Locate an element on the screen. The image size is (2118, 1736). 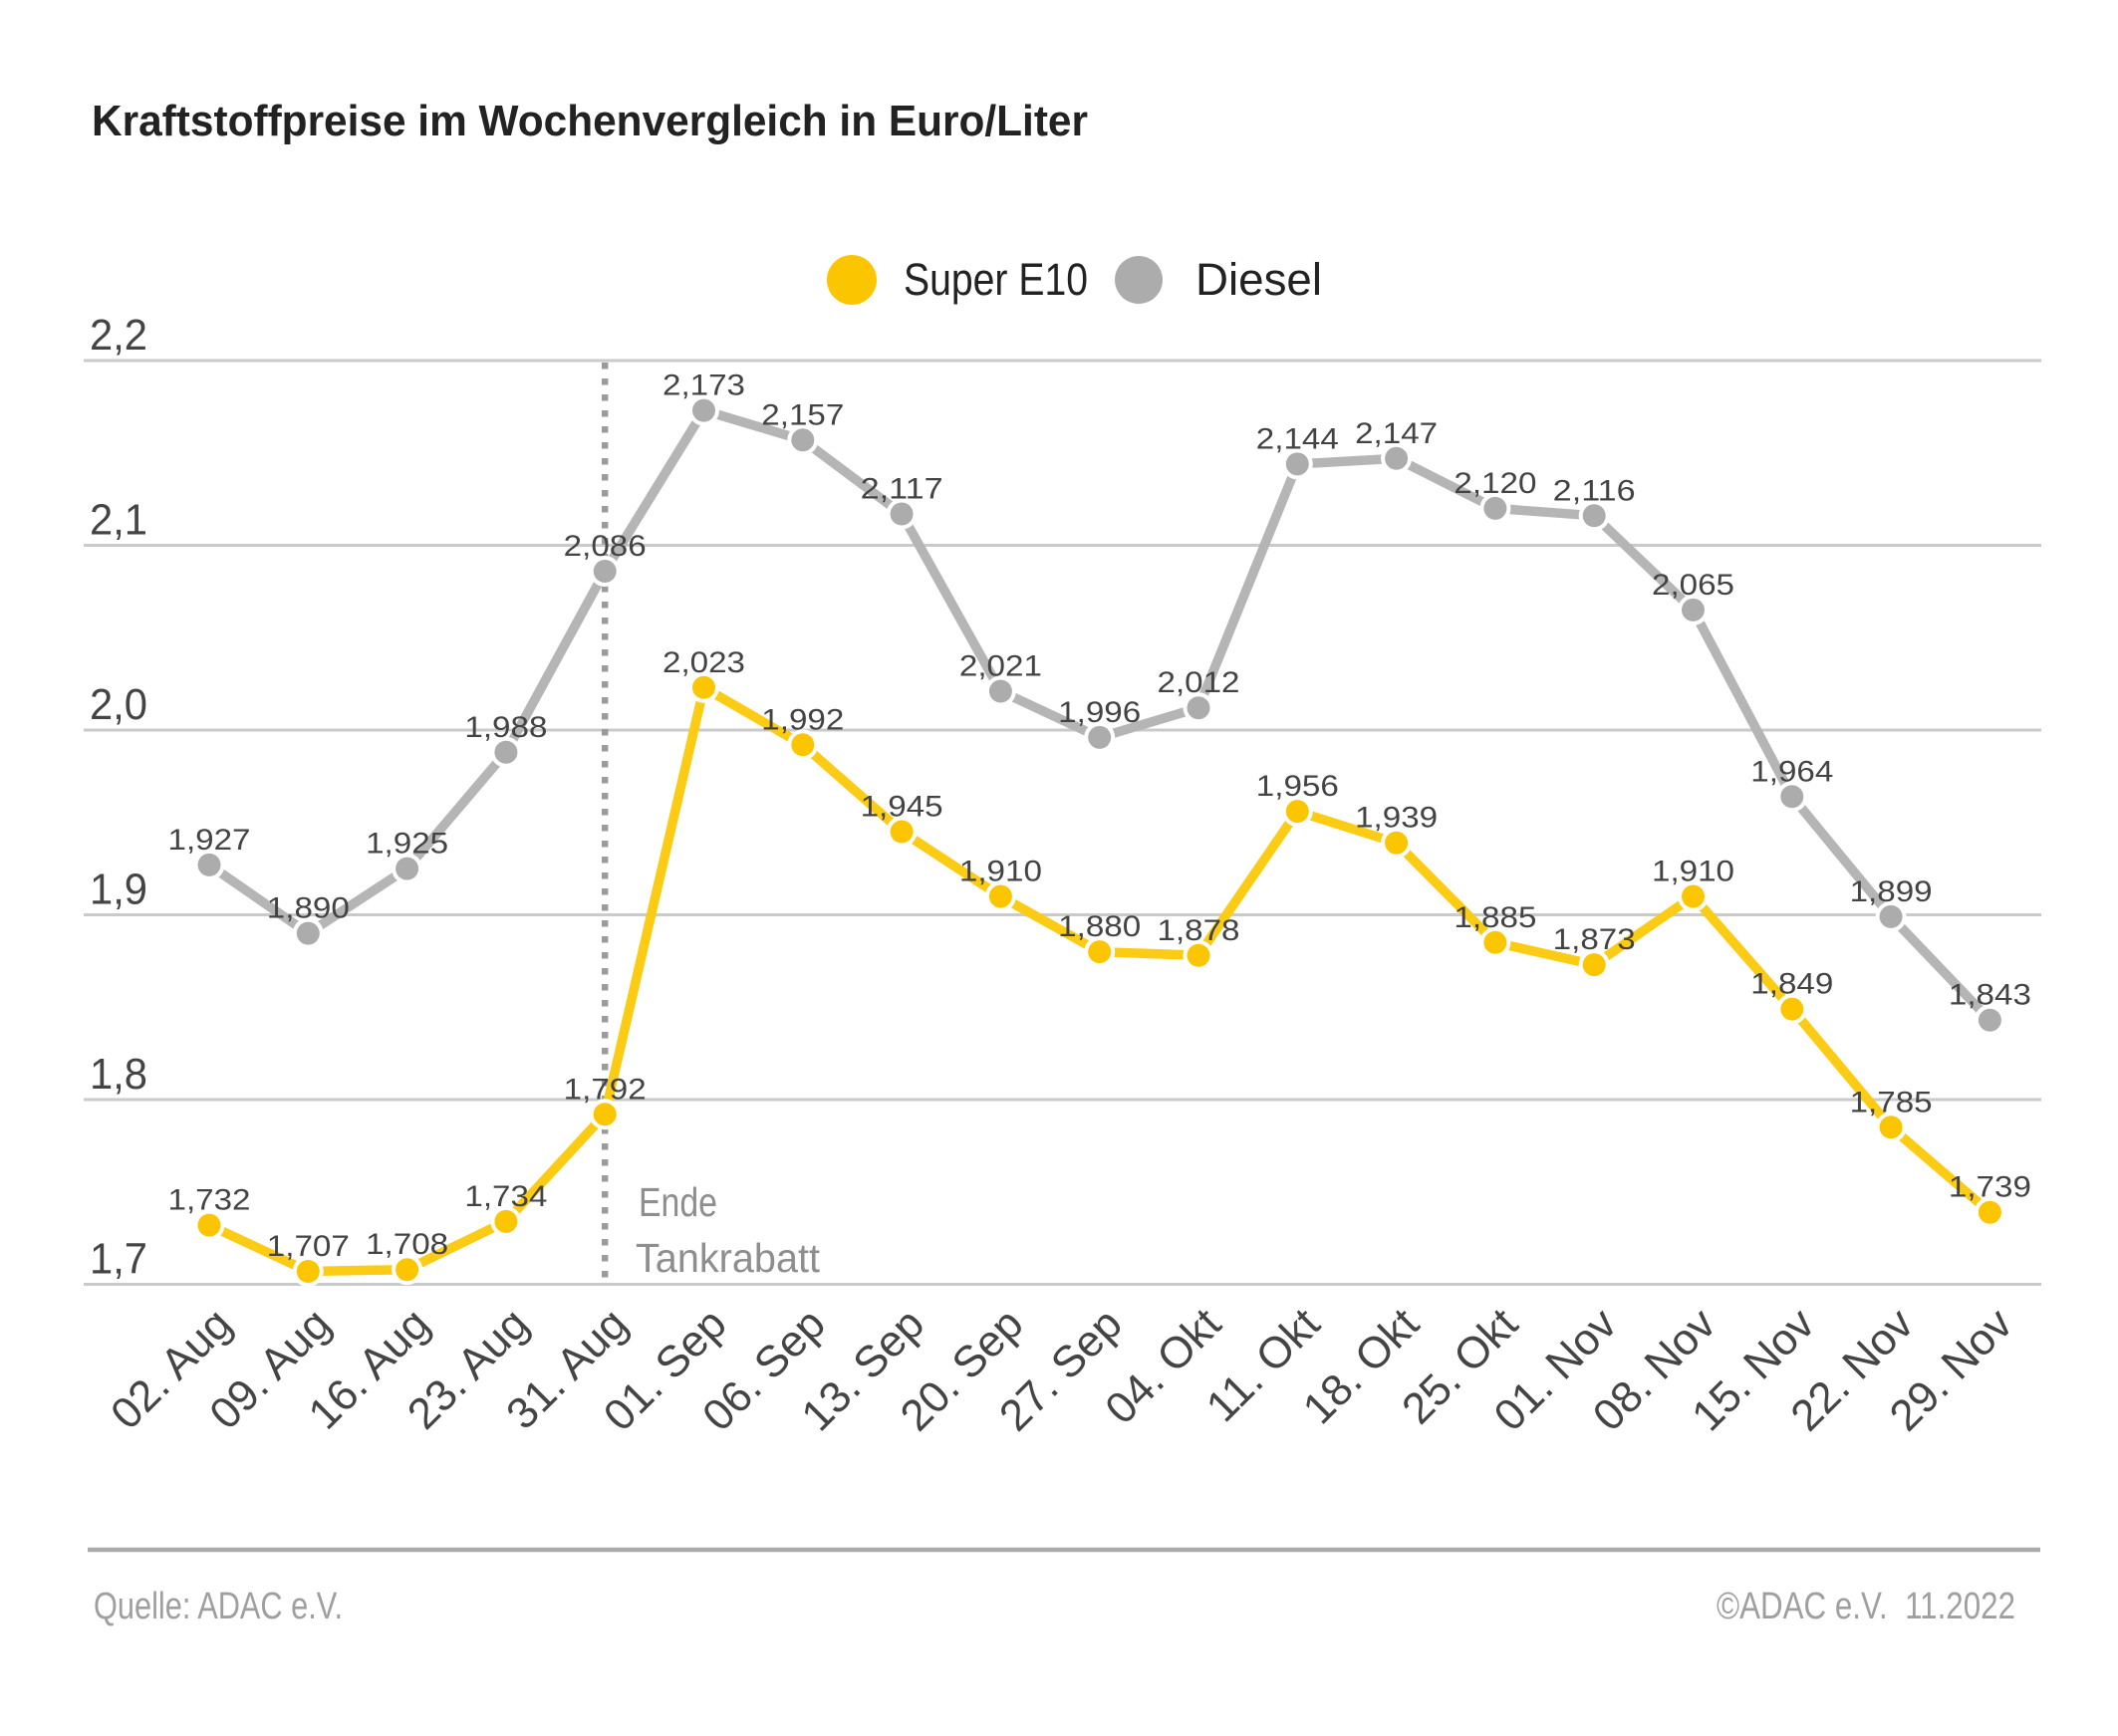
svg-text: 2,147 is located at coordinates (1396, 434).